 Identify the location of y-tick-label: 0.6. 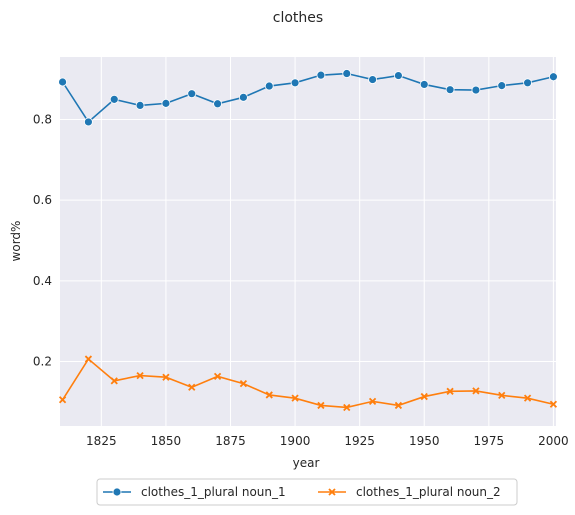
(42, 200).